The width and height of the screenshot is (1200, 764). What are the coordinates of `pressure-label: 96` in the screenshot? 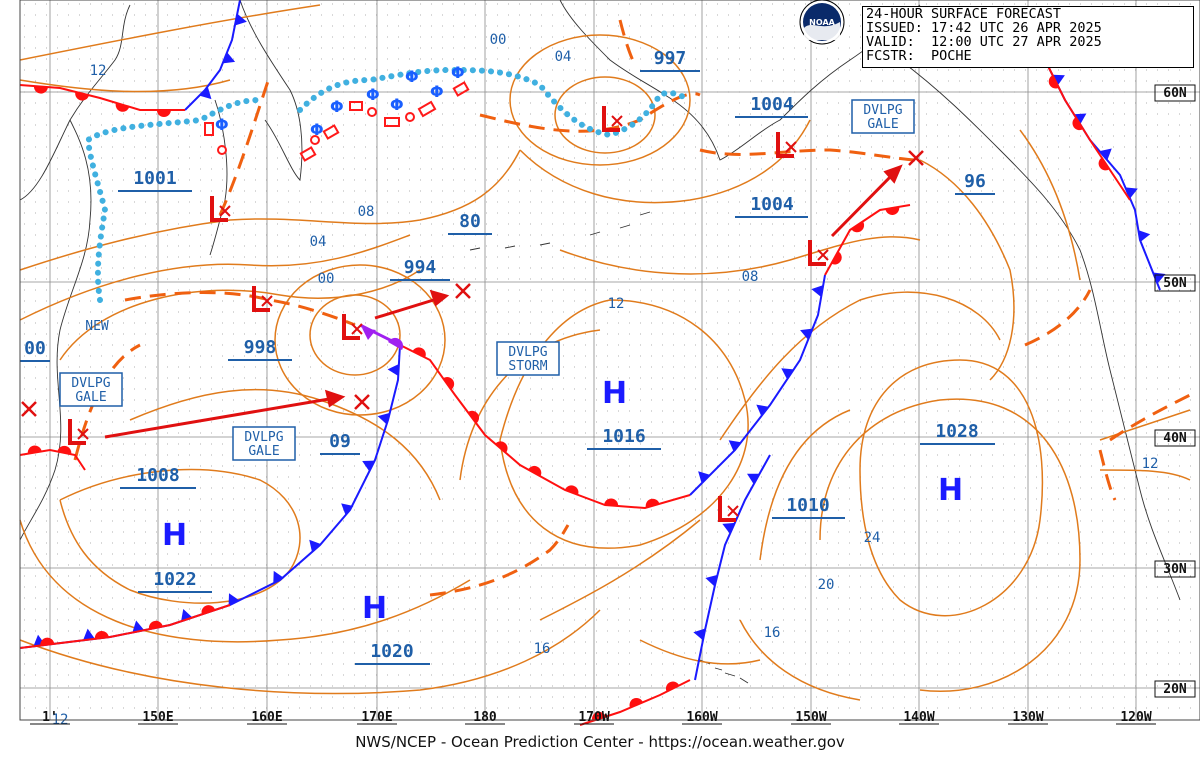 It's located at (975, 181).